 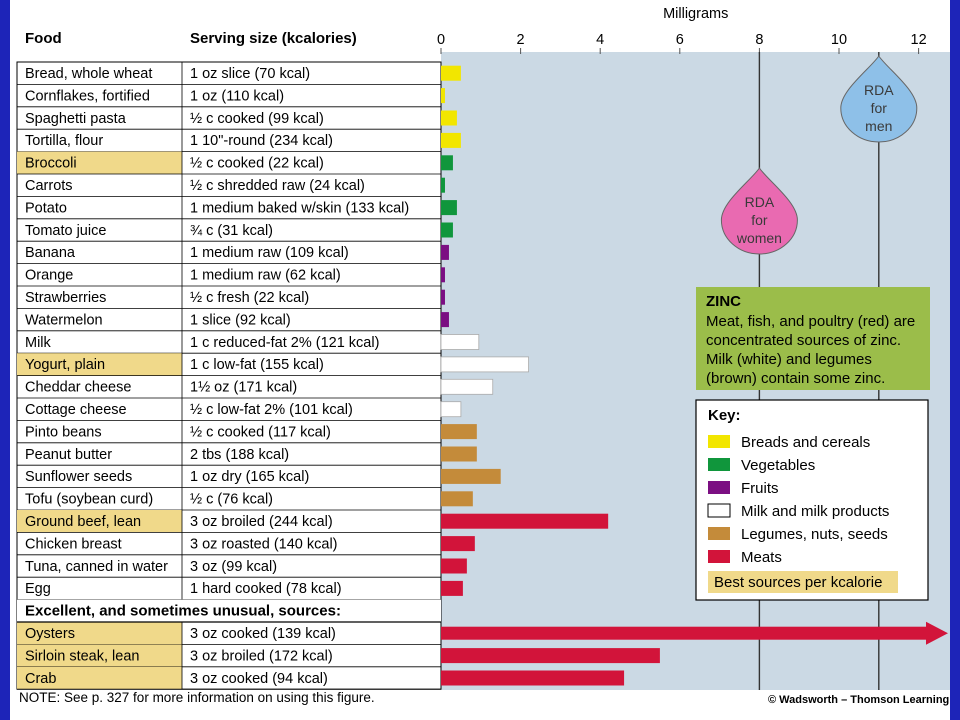 I want to click on serving-size: ½ c low-fat 2% (101 kcal), so click(x=271, y=410).